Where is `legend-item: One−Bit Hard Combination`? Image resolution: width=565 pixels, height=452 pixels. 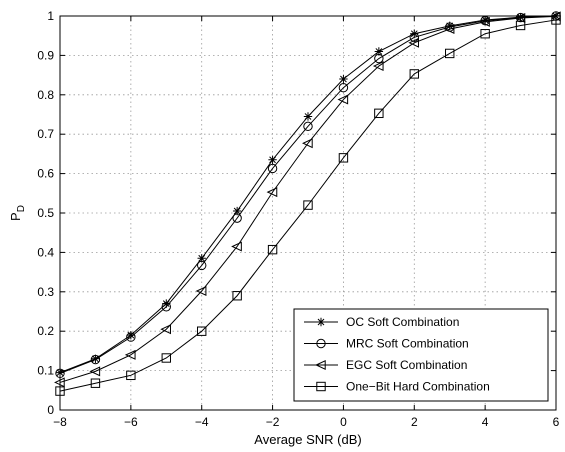
legend-item: One−Bit Hard Combination is located at coordinates (397, 387).